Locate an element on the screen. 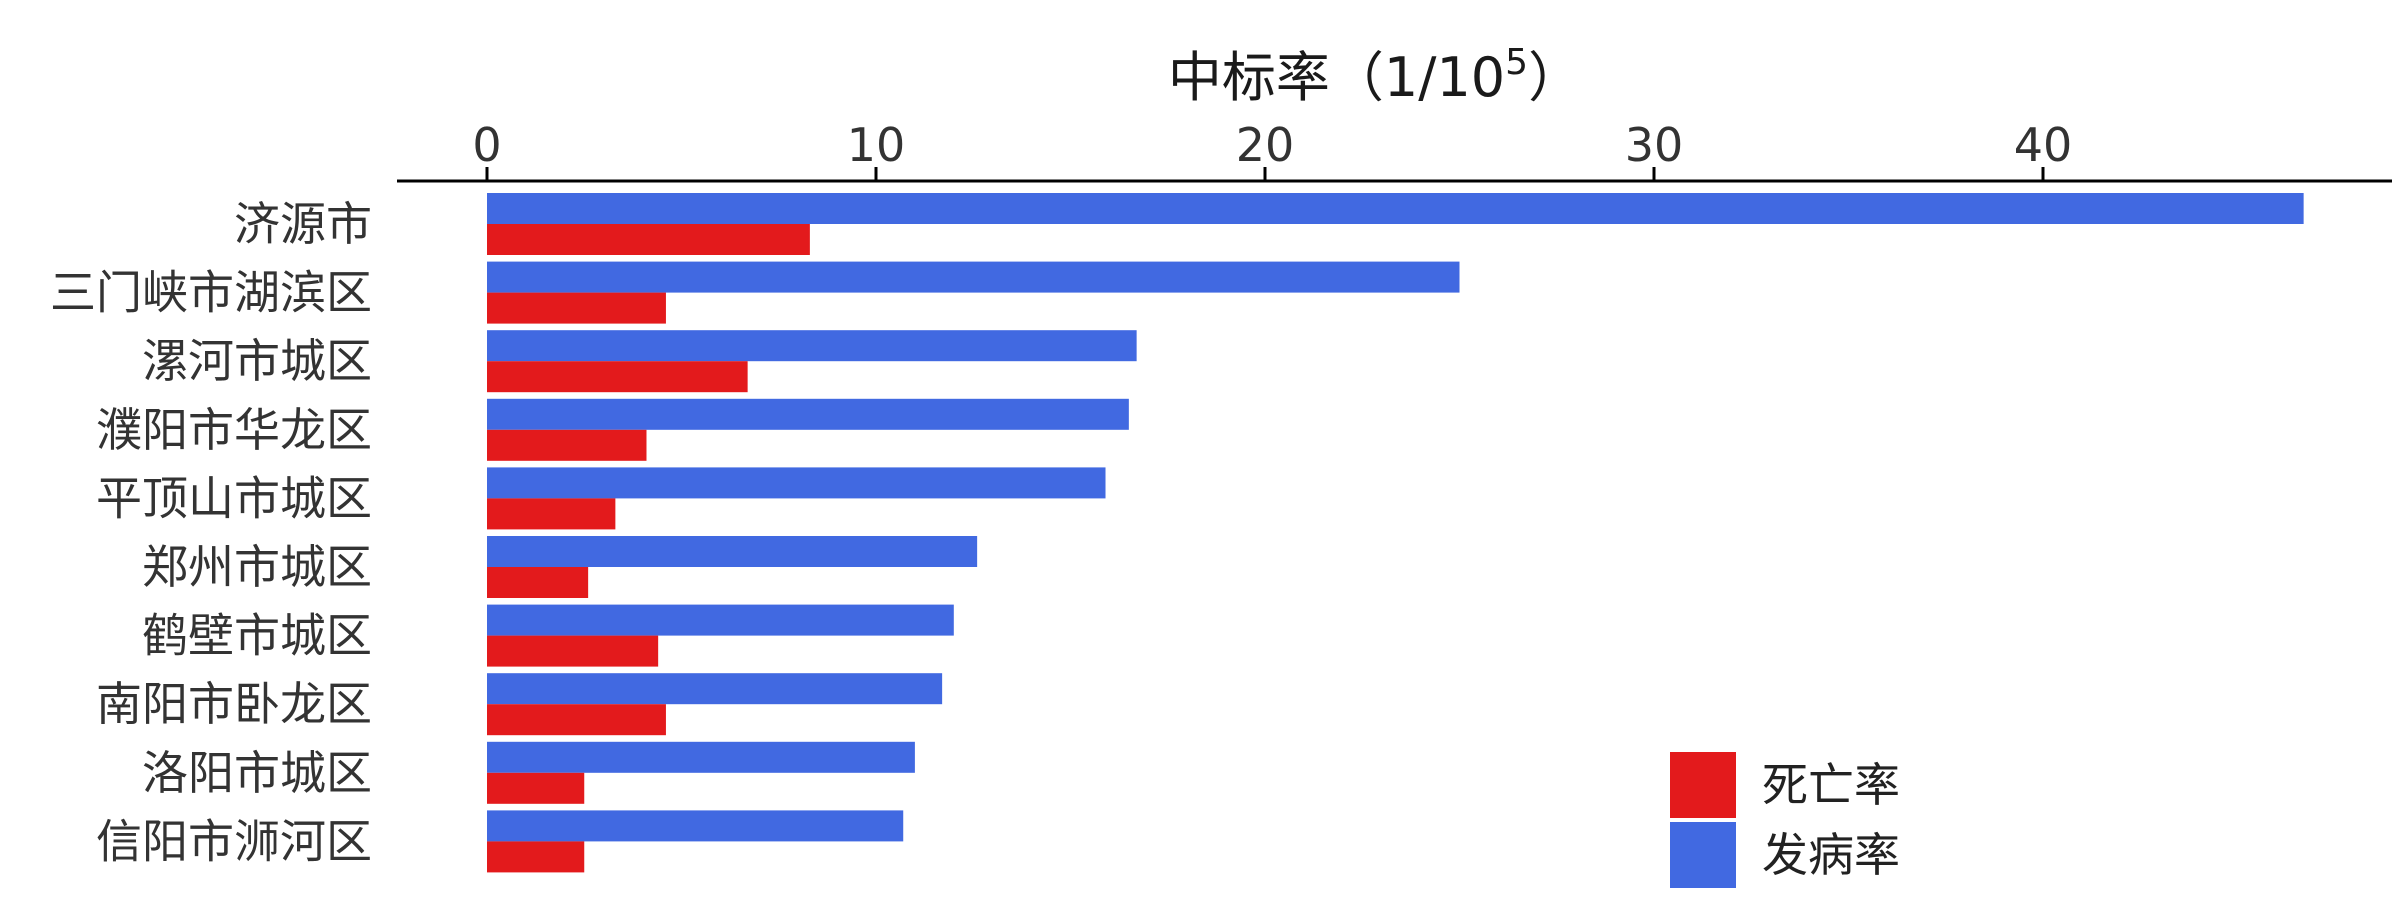 This screenshot has width=2400, height=900. x-tick-label: 20 is located at coordinates (1265, 145).